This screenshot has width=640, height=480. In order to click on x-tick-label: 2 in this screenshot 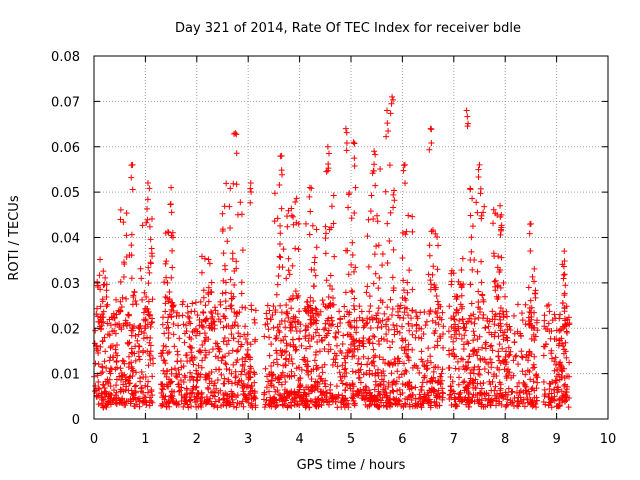, I will do `click(197, 439)`.